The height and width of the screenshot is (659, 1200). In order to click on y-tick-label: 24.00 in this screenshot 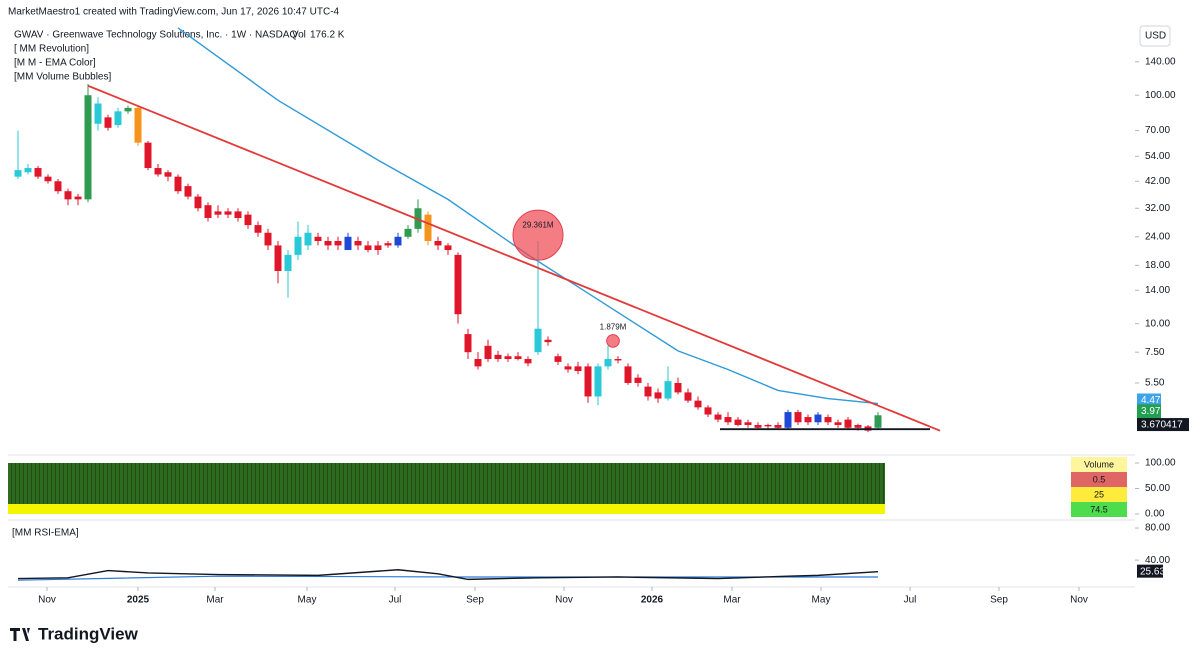, I will do `click(1157, 236)`.